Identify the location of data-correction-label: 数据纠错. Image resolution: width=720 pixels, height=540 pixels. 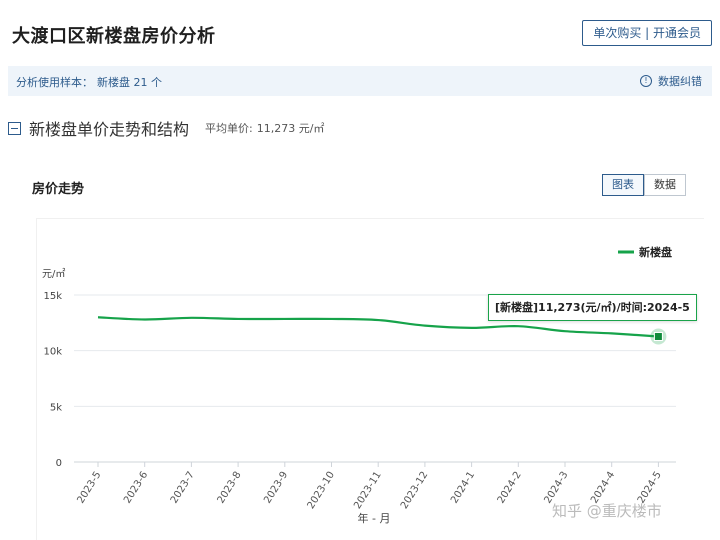
(680, 81).